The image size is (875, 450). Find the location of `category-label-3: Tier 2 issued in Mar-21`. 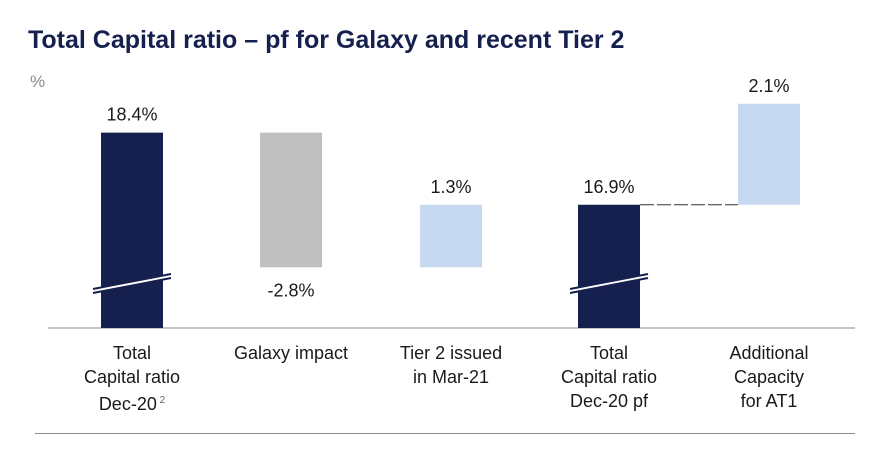

category-label-3: Tier 2 issued in Mar-21 is located at coordinates (451, 365).